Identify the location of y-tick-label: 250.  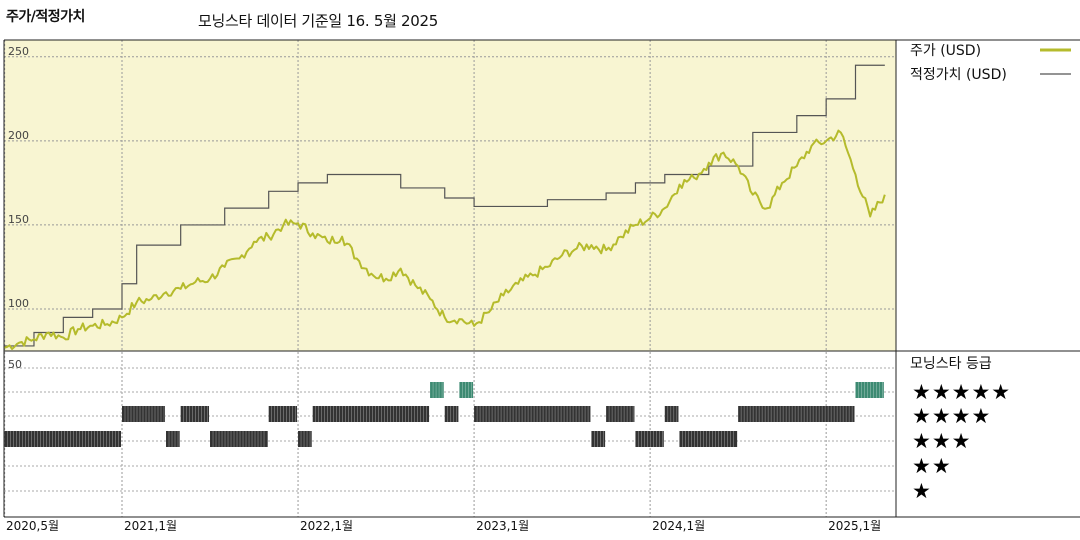
(18, 51).